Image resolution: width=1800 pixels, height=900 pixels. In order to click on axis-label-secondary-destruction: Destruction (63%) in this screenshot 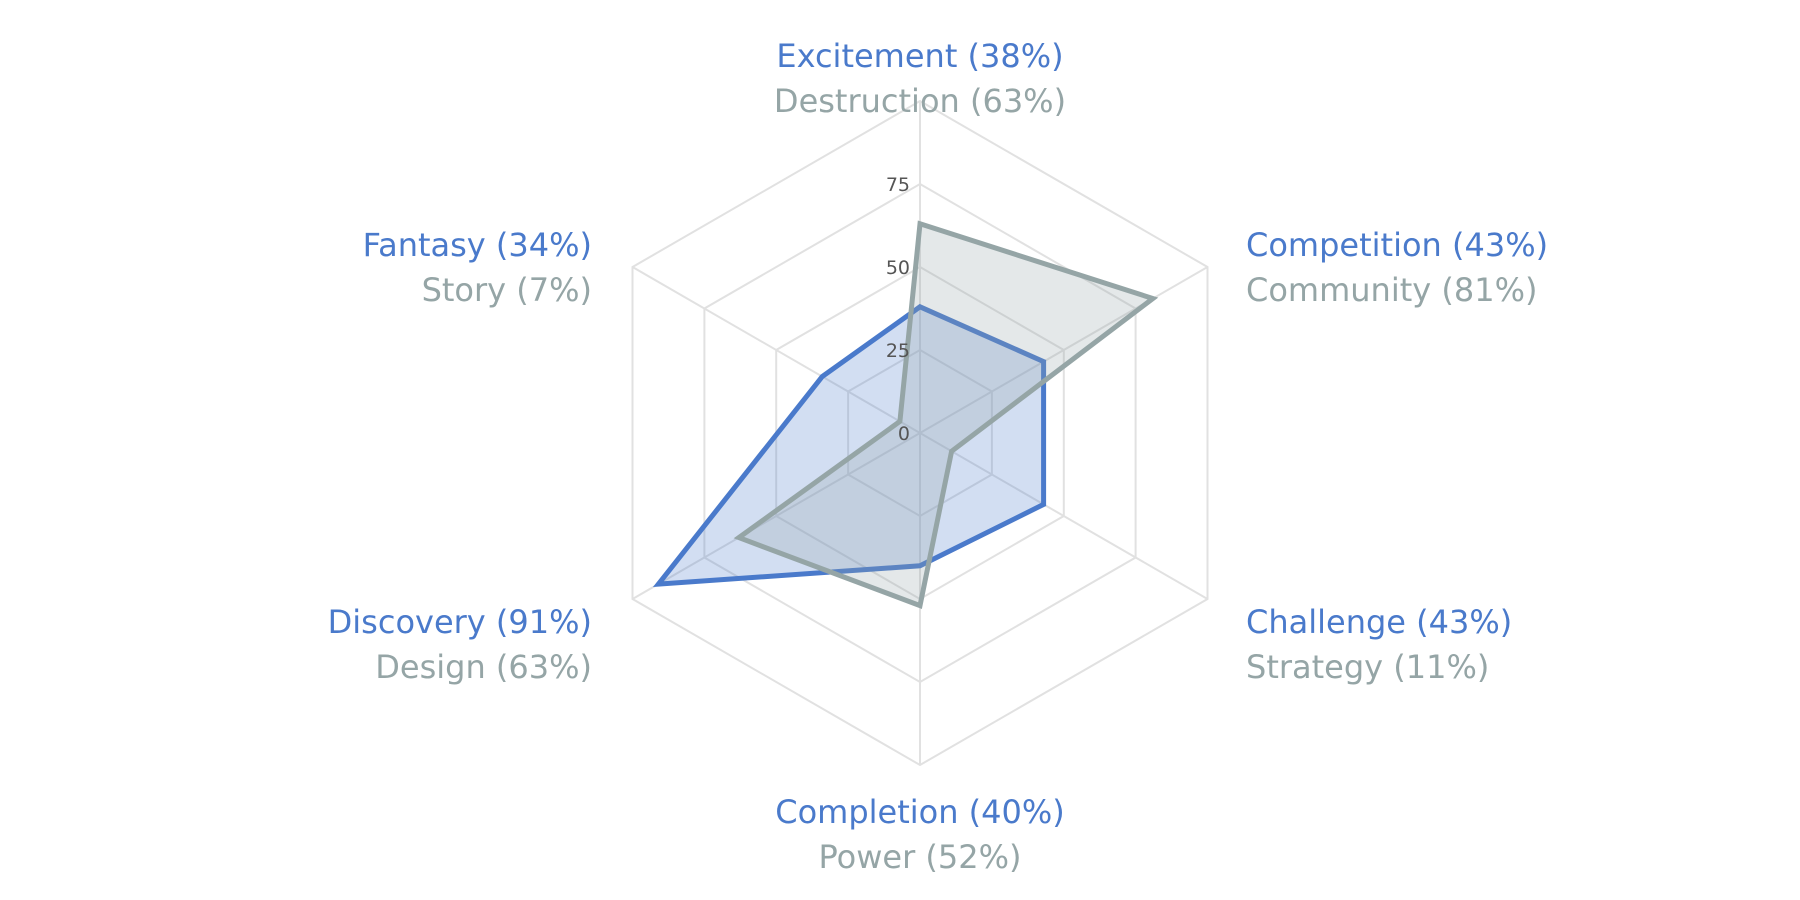, I will do `click(920, 101)`.